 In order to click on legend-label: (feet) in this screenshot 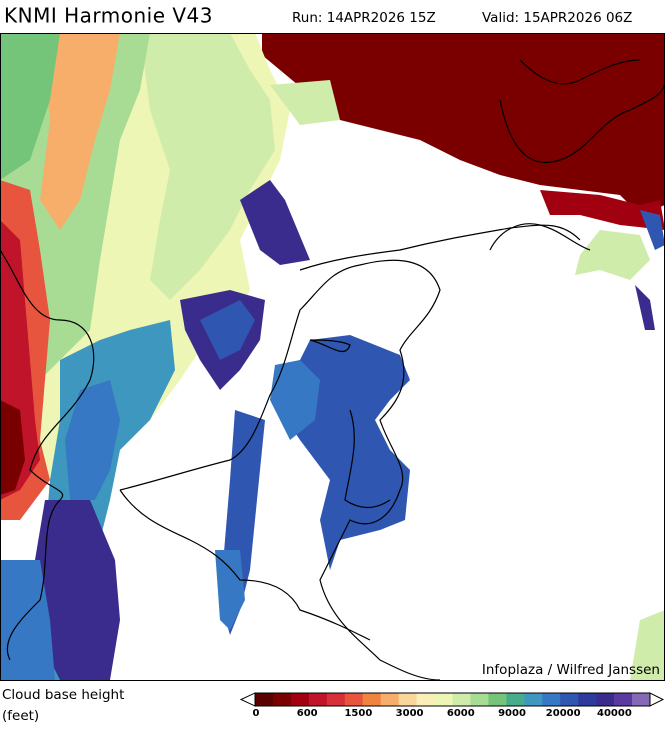, I will do `click(20, 716)`.